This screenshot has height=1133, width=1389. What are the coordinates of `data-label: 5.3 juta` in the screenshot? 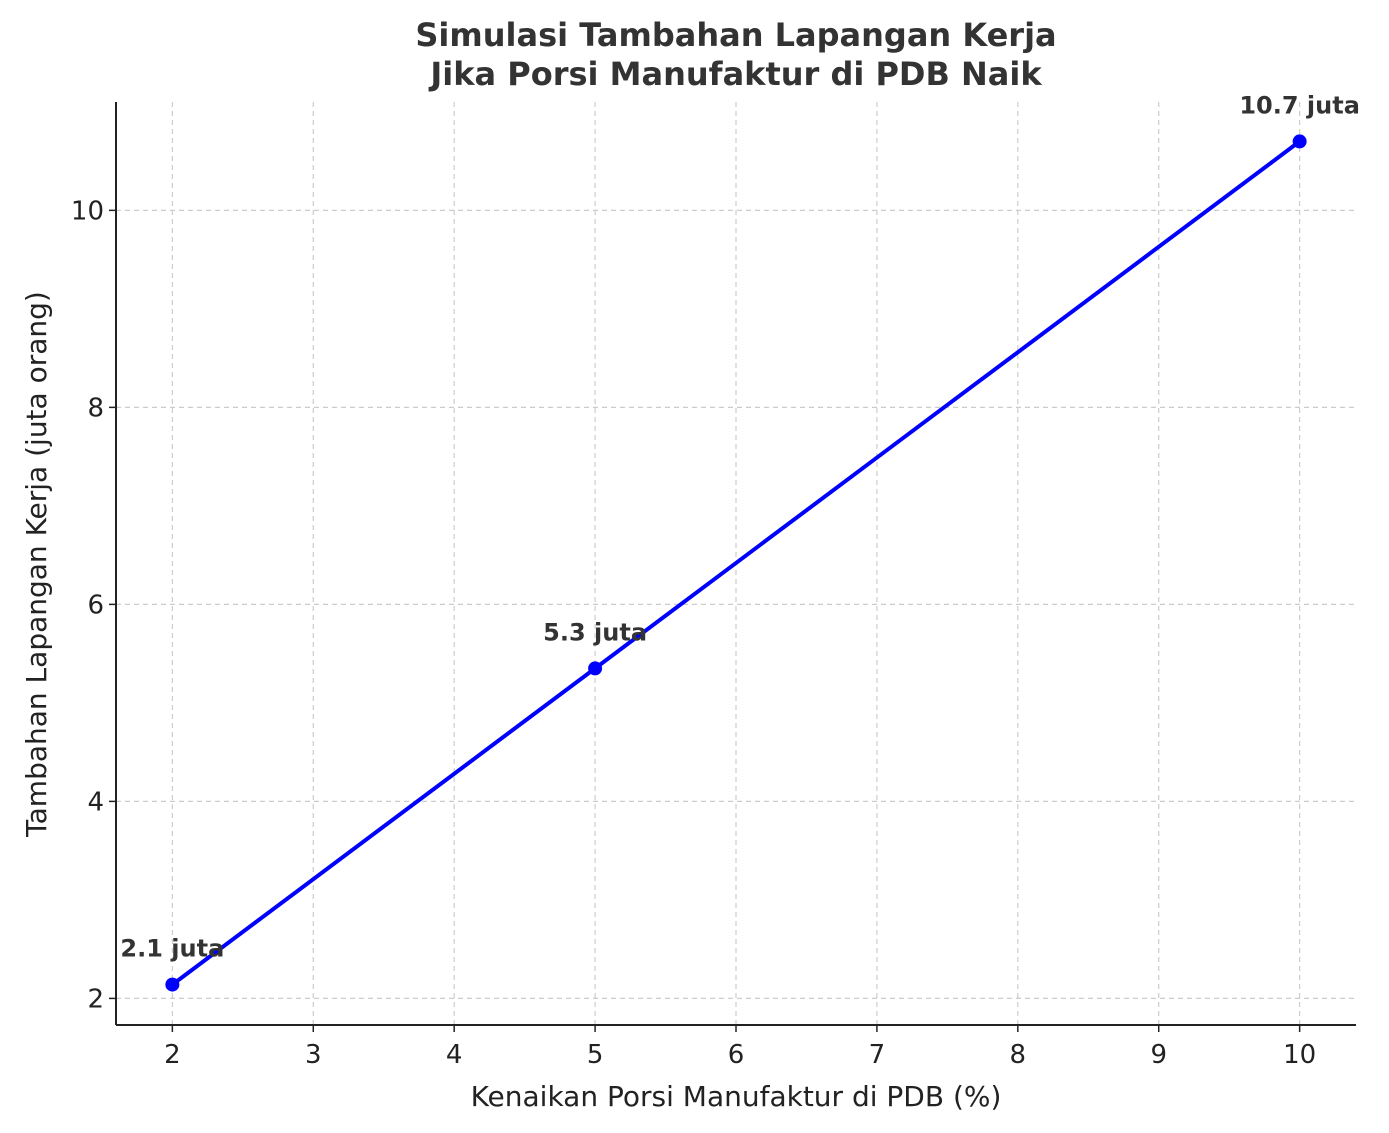 It's located at (595, 632).